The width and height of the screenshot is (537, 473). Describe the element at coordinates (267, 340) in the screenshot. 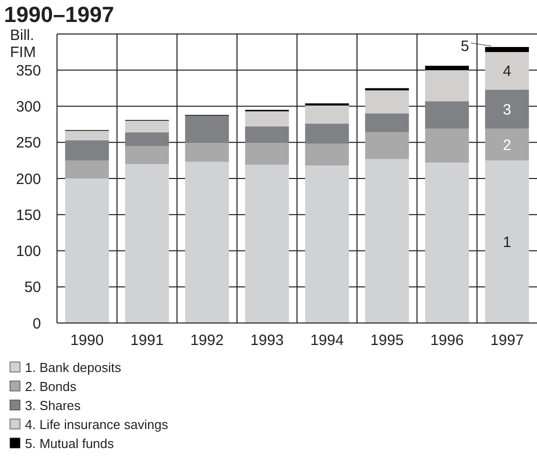

I see `x-tick-label: 1993` at that location.